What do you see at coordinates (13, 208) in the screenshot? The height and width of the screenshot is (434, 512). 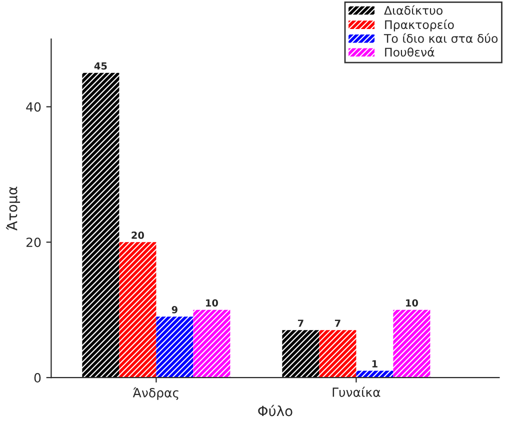 I see `y-axis-title: Άτομα` at bounding box center [13, 208].